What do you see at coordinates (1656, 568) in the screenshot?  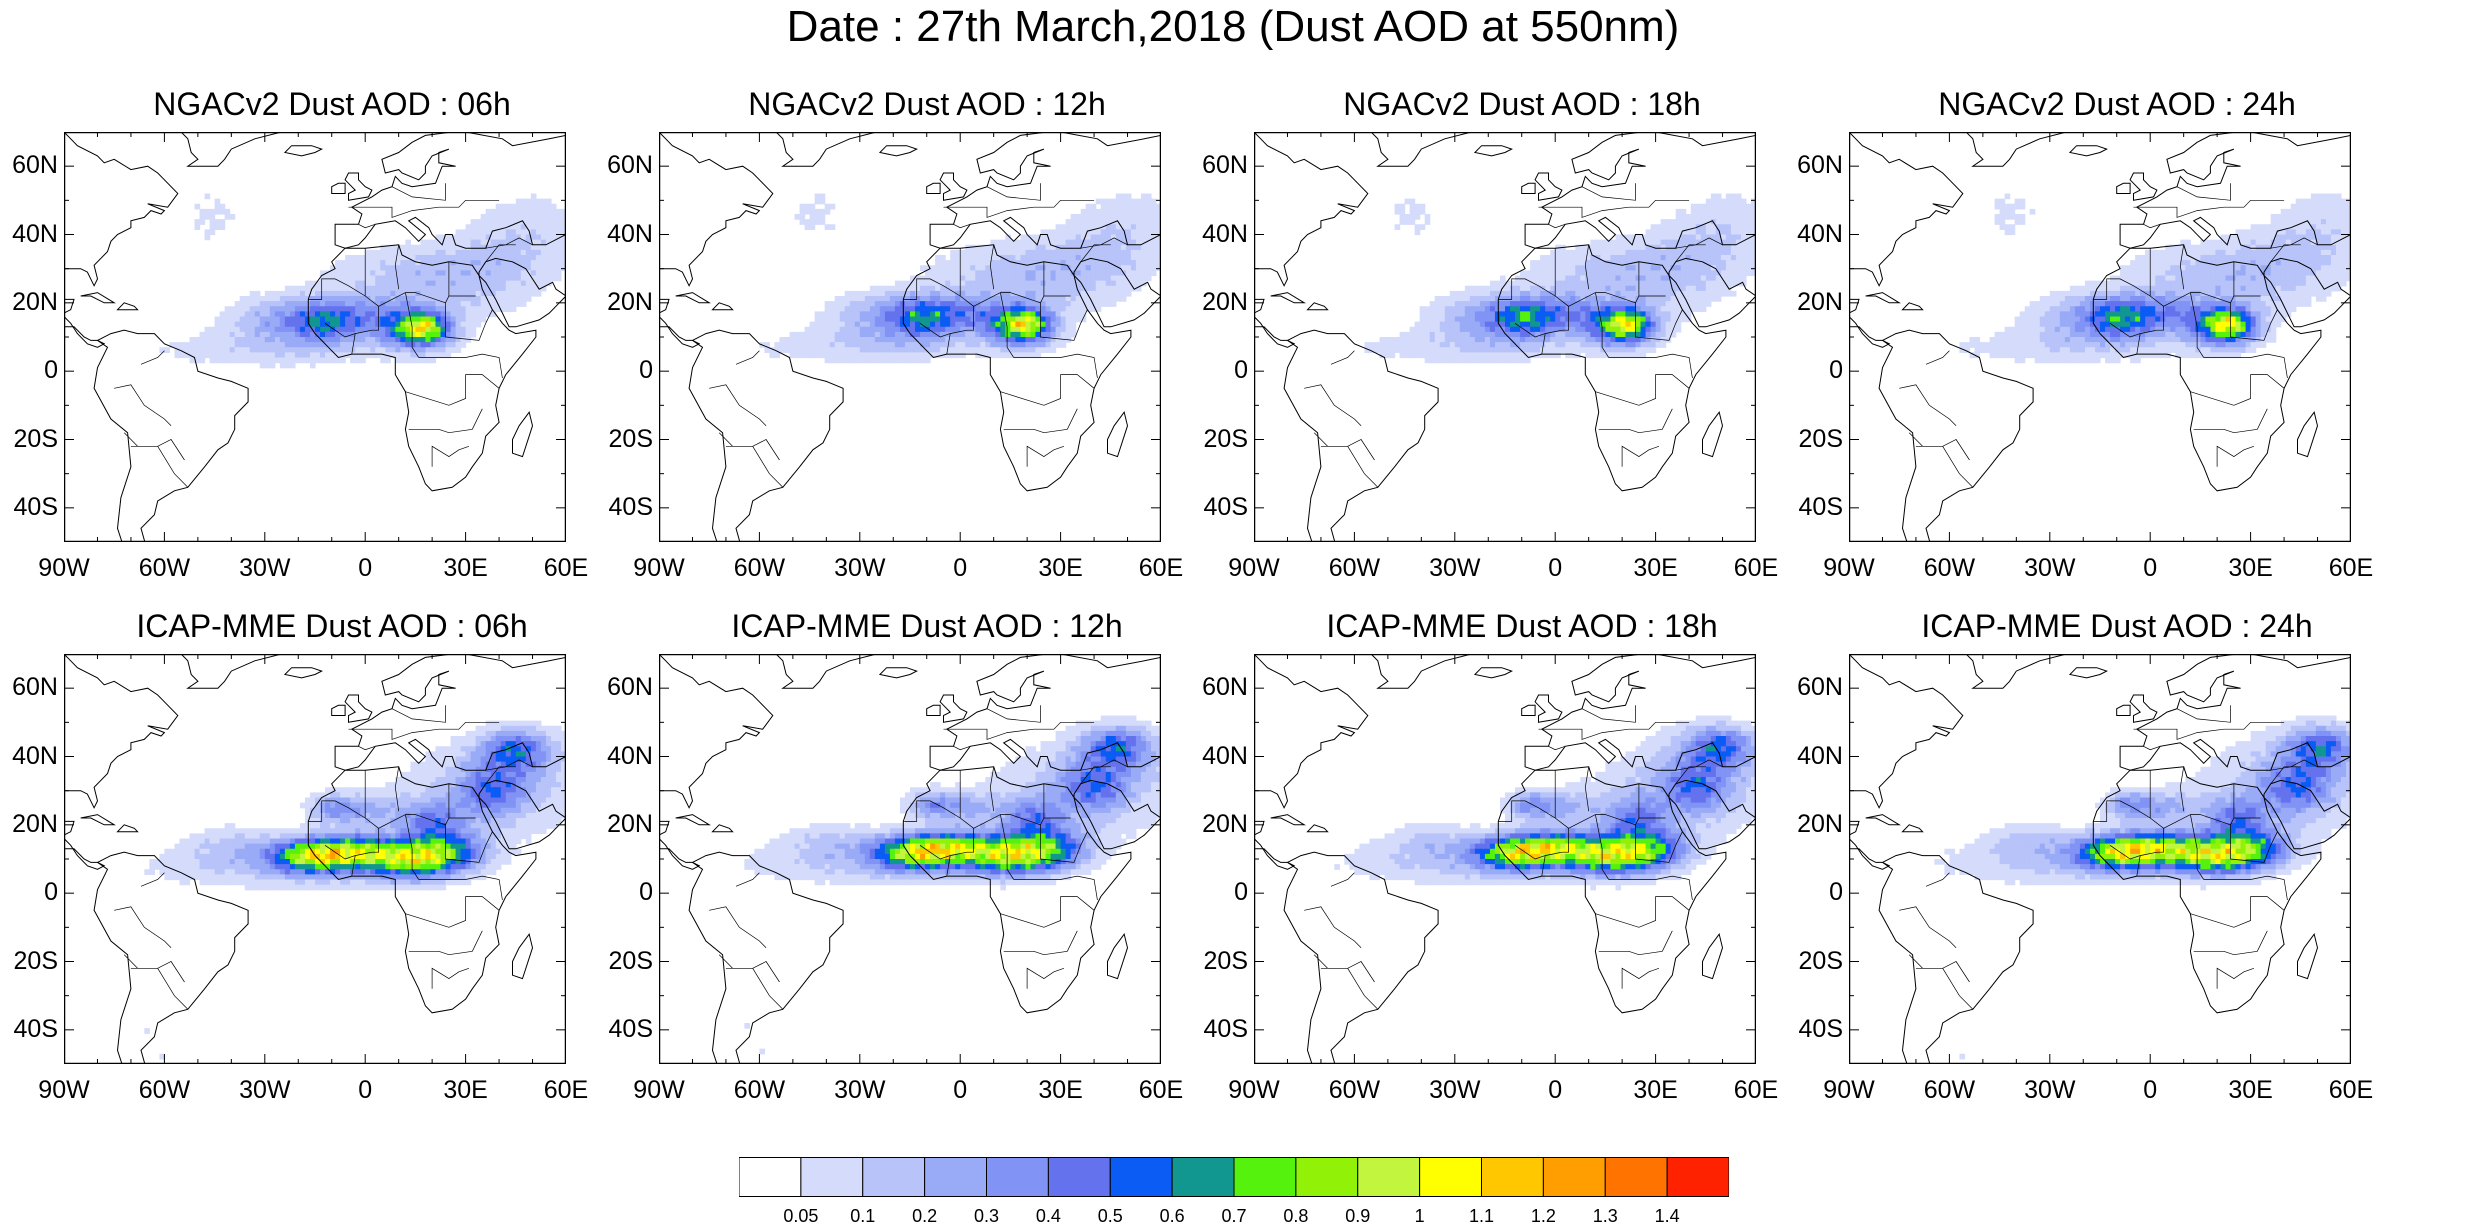 I see `lon-label: 30E` at bounding box center [1656, 568].